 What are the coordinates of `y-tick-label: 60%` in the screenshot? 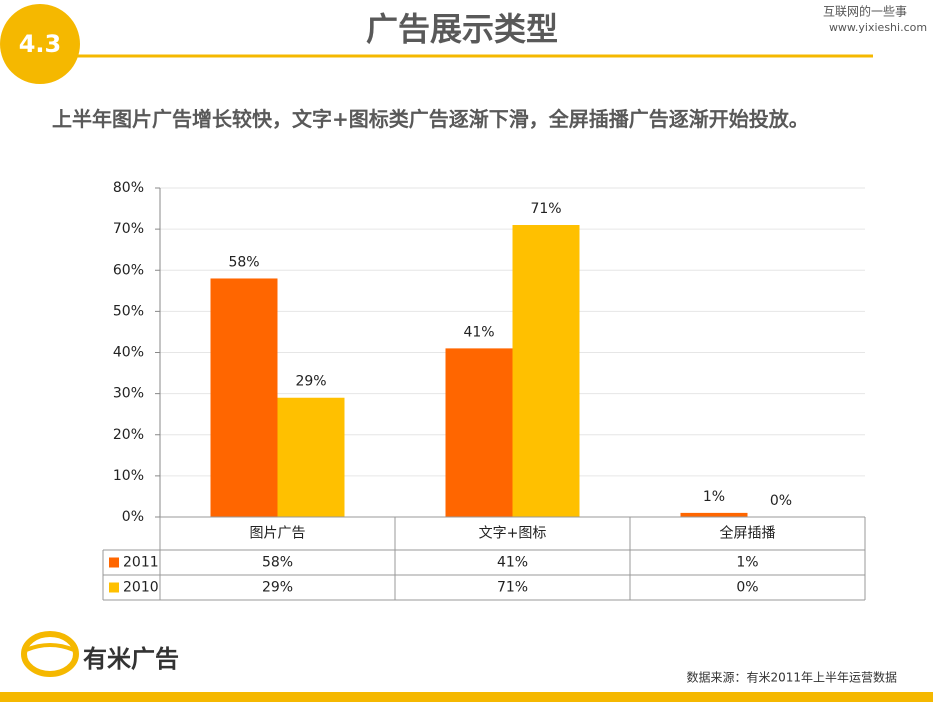 It's located at (128, 270).